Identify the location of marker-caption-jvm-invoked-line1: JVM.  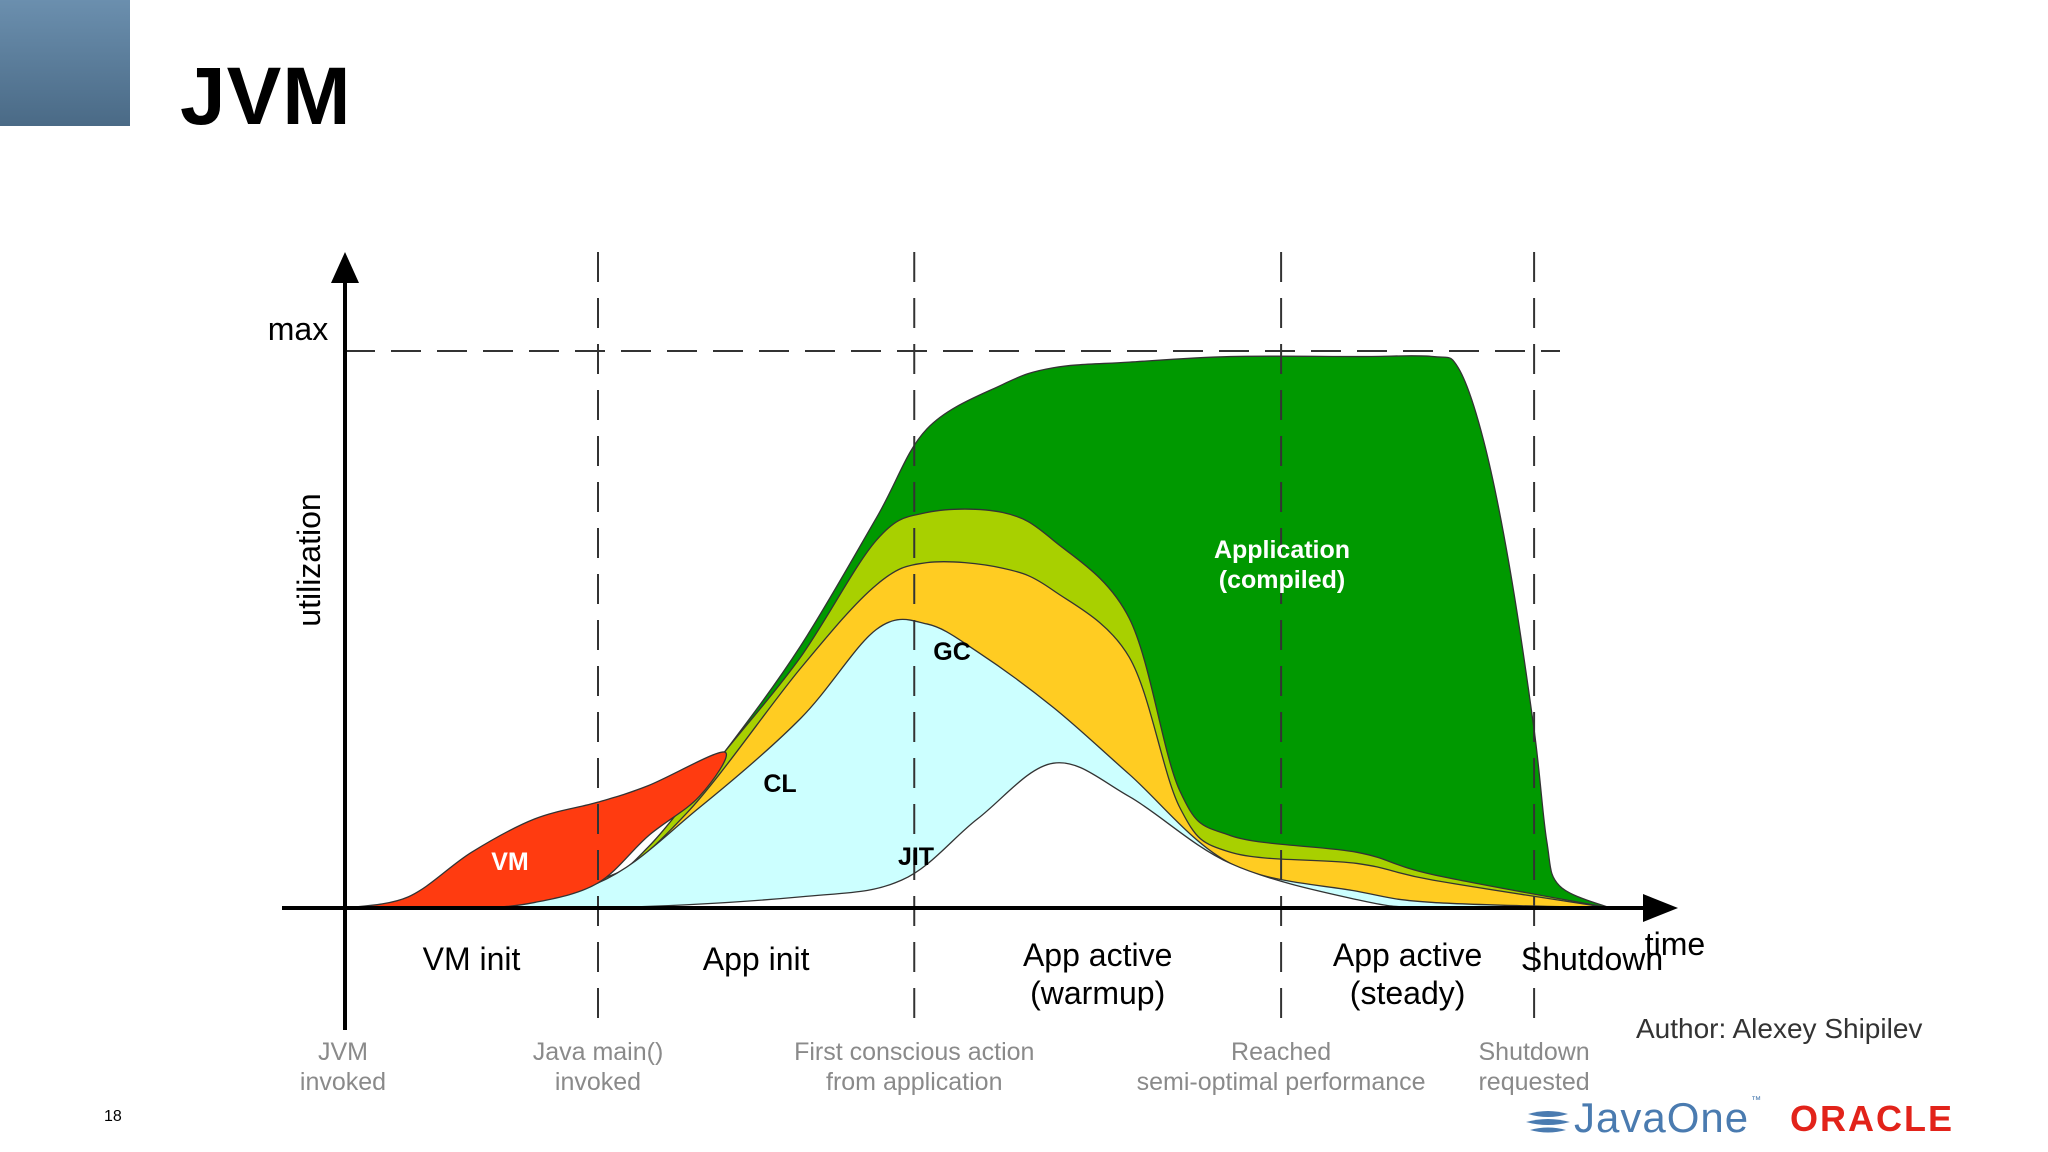
(343, 1052).